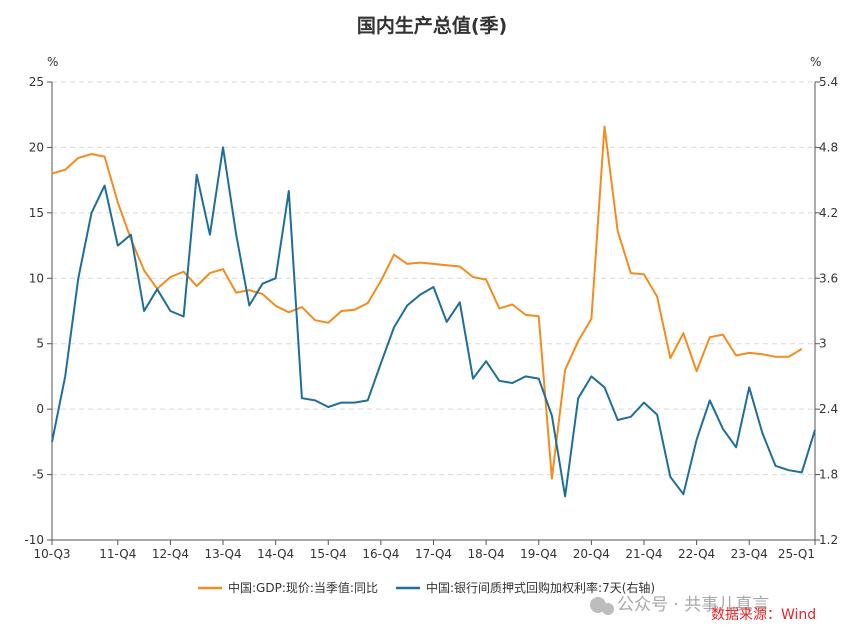 The width and height of the screenshot is (865, 636). Describe the element at coordinates (693, 605) in the screenshot. I see `watermark-text: 公众号 · 共事儿真言` at that location.